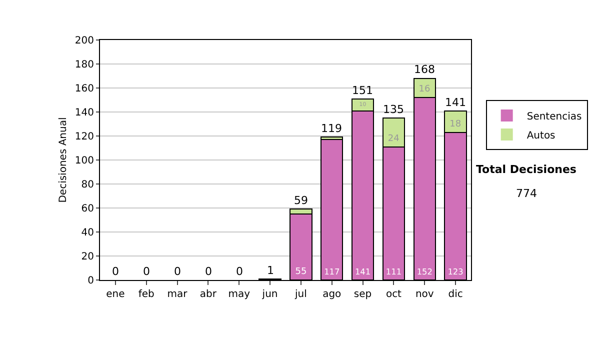  What do you see at coordinates (84, 41) in the screenshot?
I see `y-tick-label: 200` at bounding box center [84, 41].